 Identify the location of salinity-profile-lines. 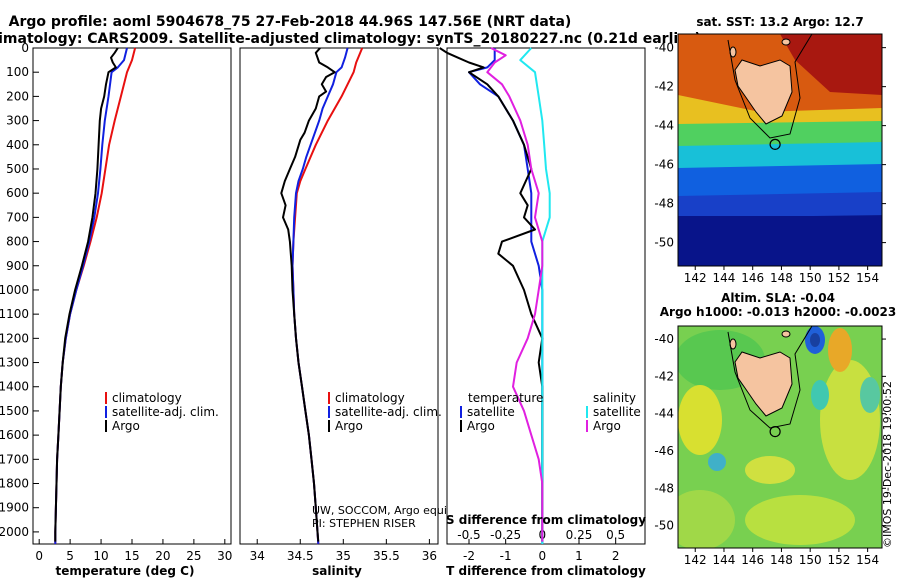
(322, 296).